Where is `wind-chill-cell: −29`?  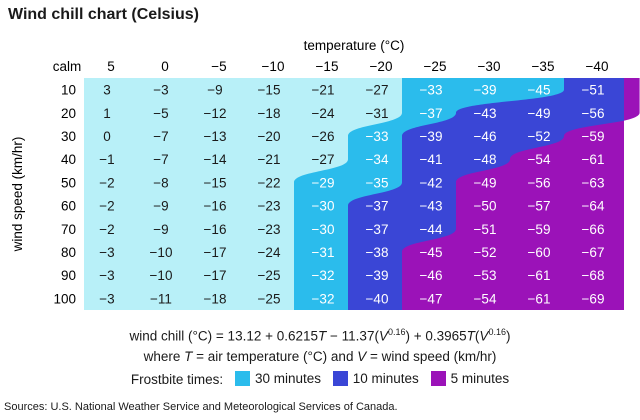
wind-chill-cell: −29 is located at coordinates (323, 182).